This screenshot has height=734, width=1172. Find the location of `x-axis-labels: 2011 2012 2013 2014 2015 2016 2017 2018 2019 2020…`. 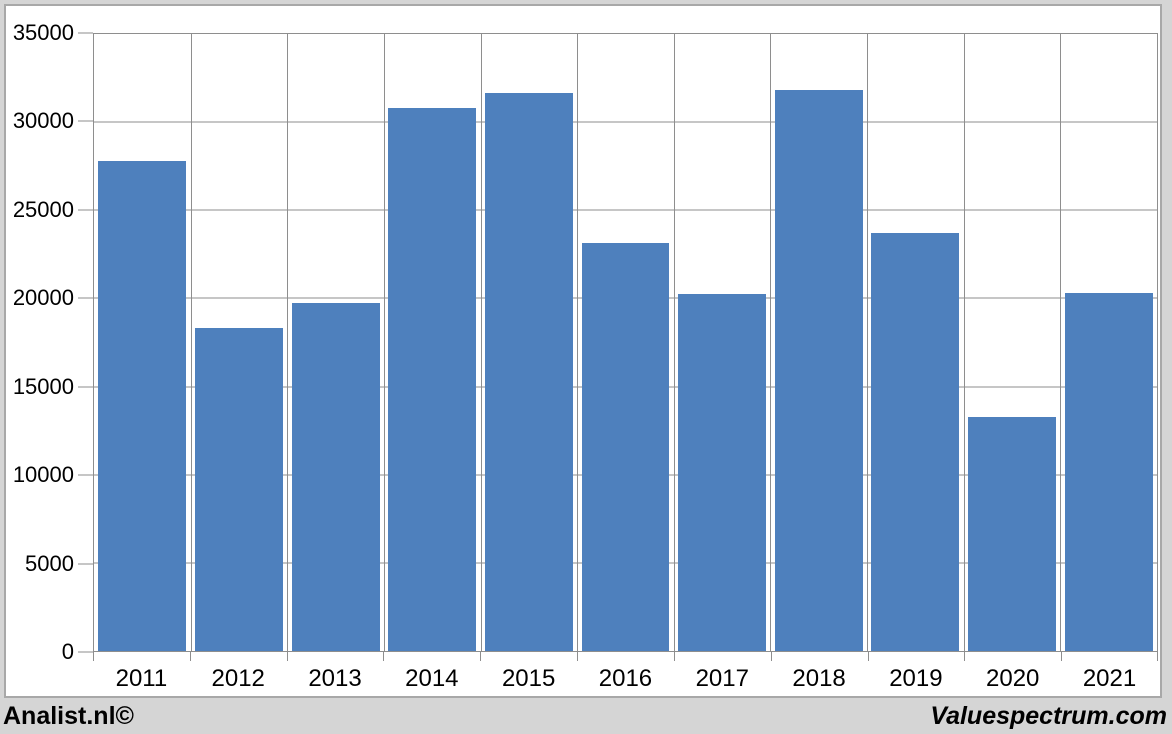

x-axis-labels: 2011 2012 2013 2014 2015 2016 2017 2018 2019 2020… is located at coordinates (625, 680).